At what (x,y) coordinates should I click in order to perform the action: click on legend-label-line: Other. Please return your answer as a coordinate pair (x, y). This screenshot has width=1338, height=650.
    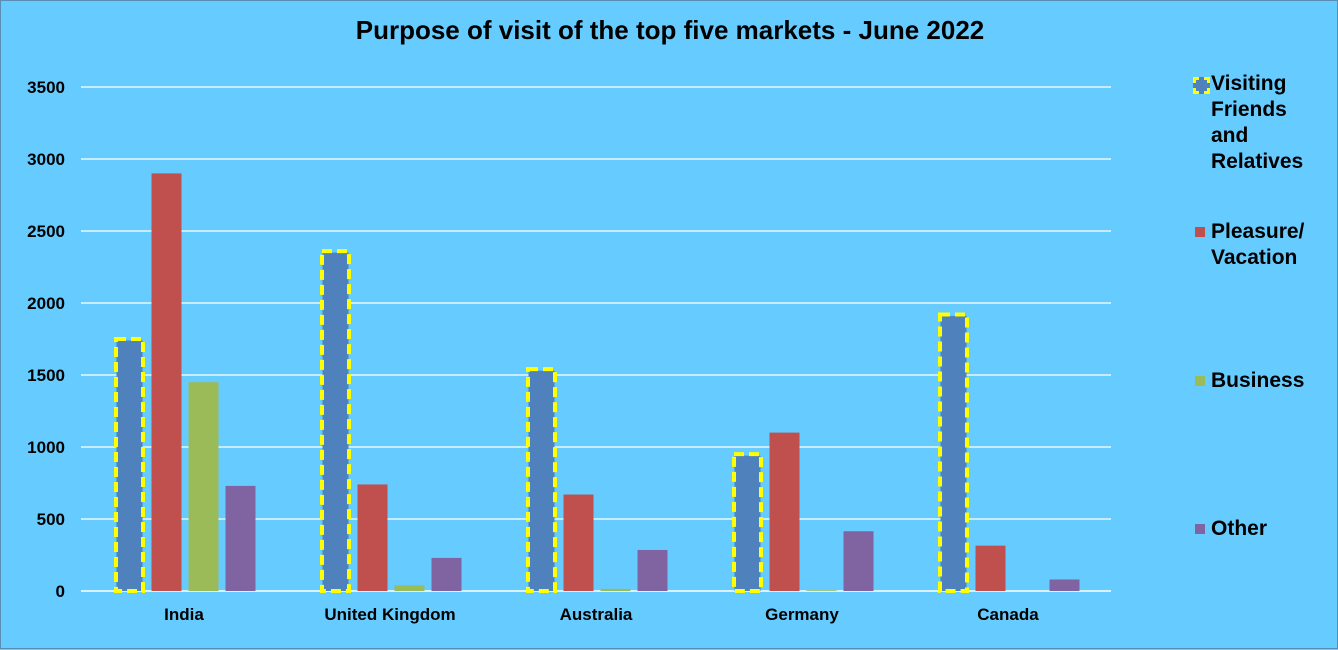
    Looking at the image, I should click on (1239, 528).